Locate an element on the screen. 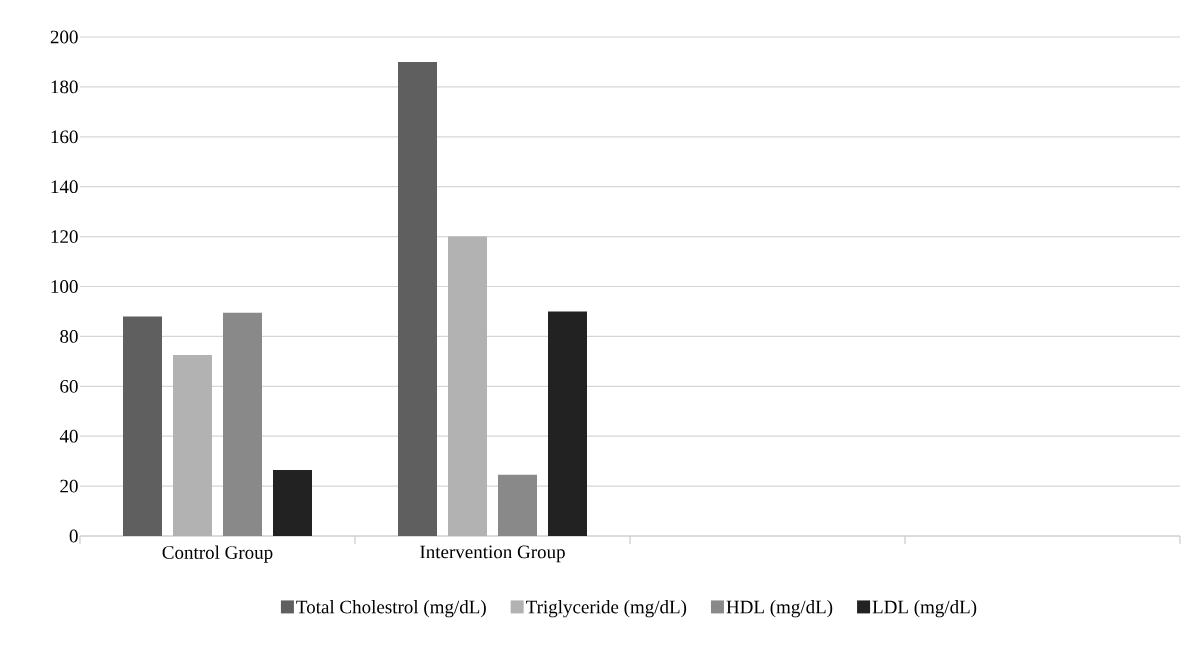 This screenshot has height=646, width=1202. y-tick-label: 160 is located at coordinates (64, 137).